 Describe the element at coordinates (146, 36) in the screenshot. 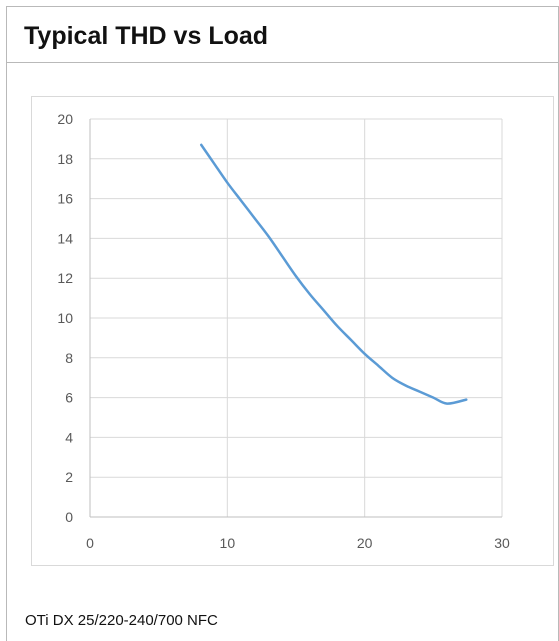

I see `panel-title: Typical THD vs Load` at that location.